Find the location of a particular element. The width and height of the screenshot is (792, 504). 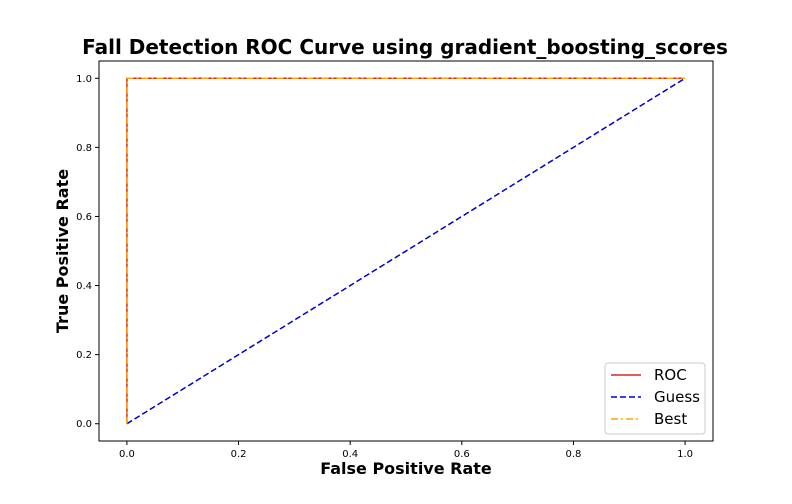

y-axis-label: True Positive Rate is located at coordinates (62, 251).